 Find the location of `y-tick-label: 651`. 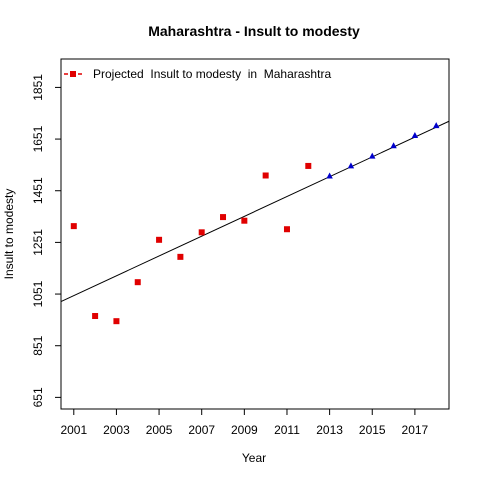

y-tick-label: 651 is located at coordinates (38, 397).